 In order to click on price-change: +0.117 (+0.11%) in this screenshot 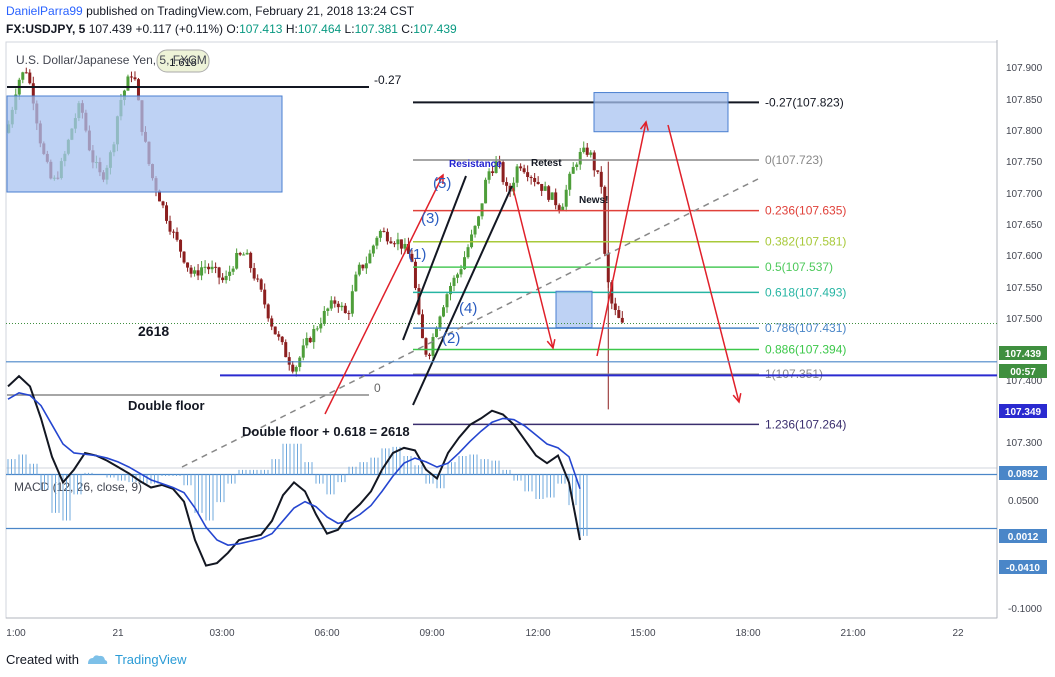, I will do `click(179, 29)`.